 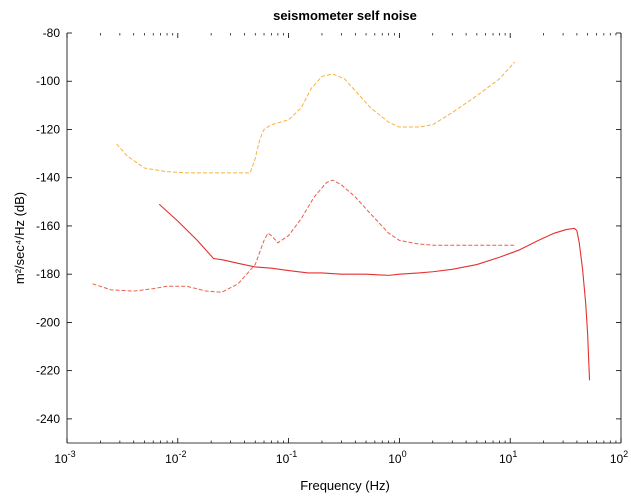 I want to click on y-axis-label-group: m²/sec⁴/Hz (dB), so click(x=19, y=238).